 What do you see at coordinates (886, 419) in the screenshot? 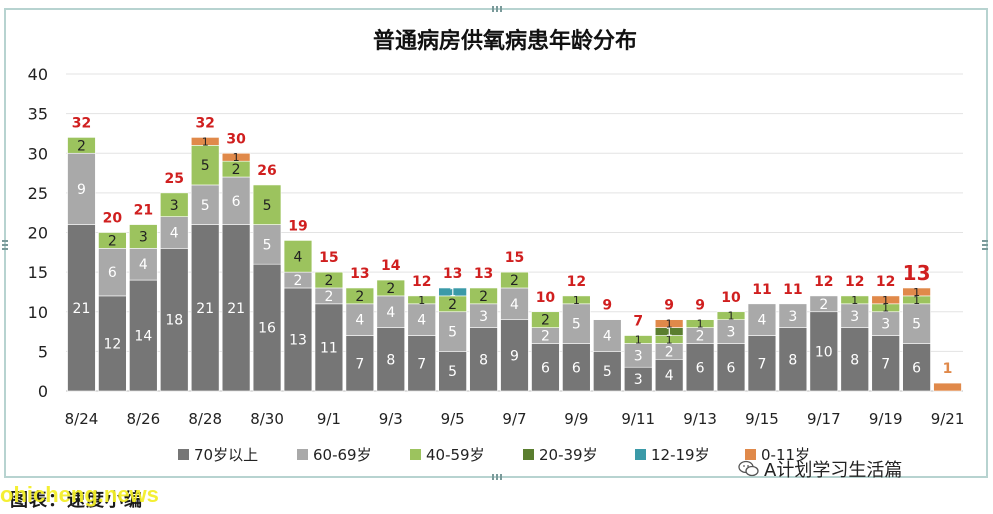
I see `x-tick-label: 9/19` at bounding box center [886, 419].